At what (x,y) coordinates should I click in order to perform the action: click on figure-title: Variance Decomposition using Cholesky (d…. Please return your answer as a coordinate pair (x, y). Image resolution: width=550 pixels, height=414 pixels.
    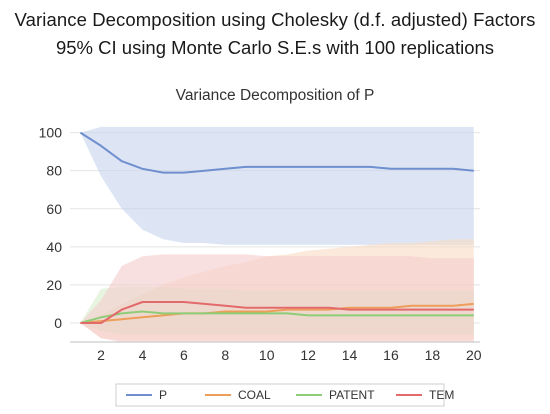
    Looking at the image, I should click on (275, 19).